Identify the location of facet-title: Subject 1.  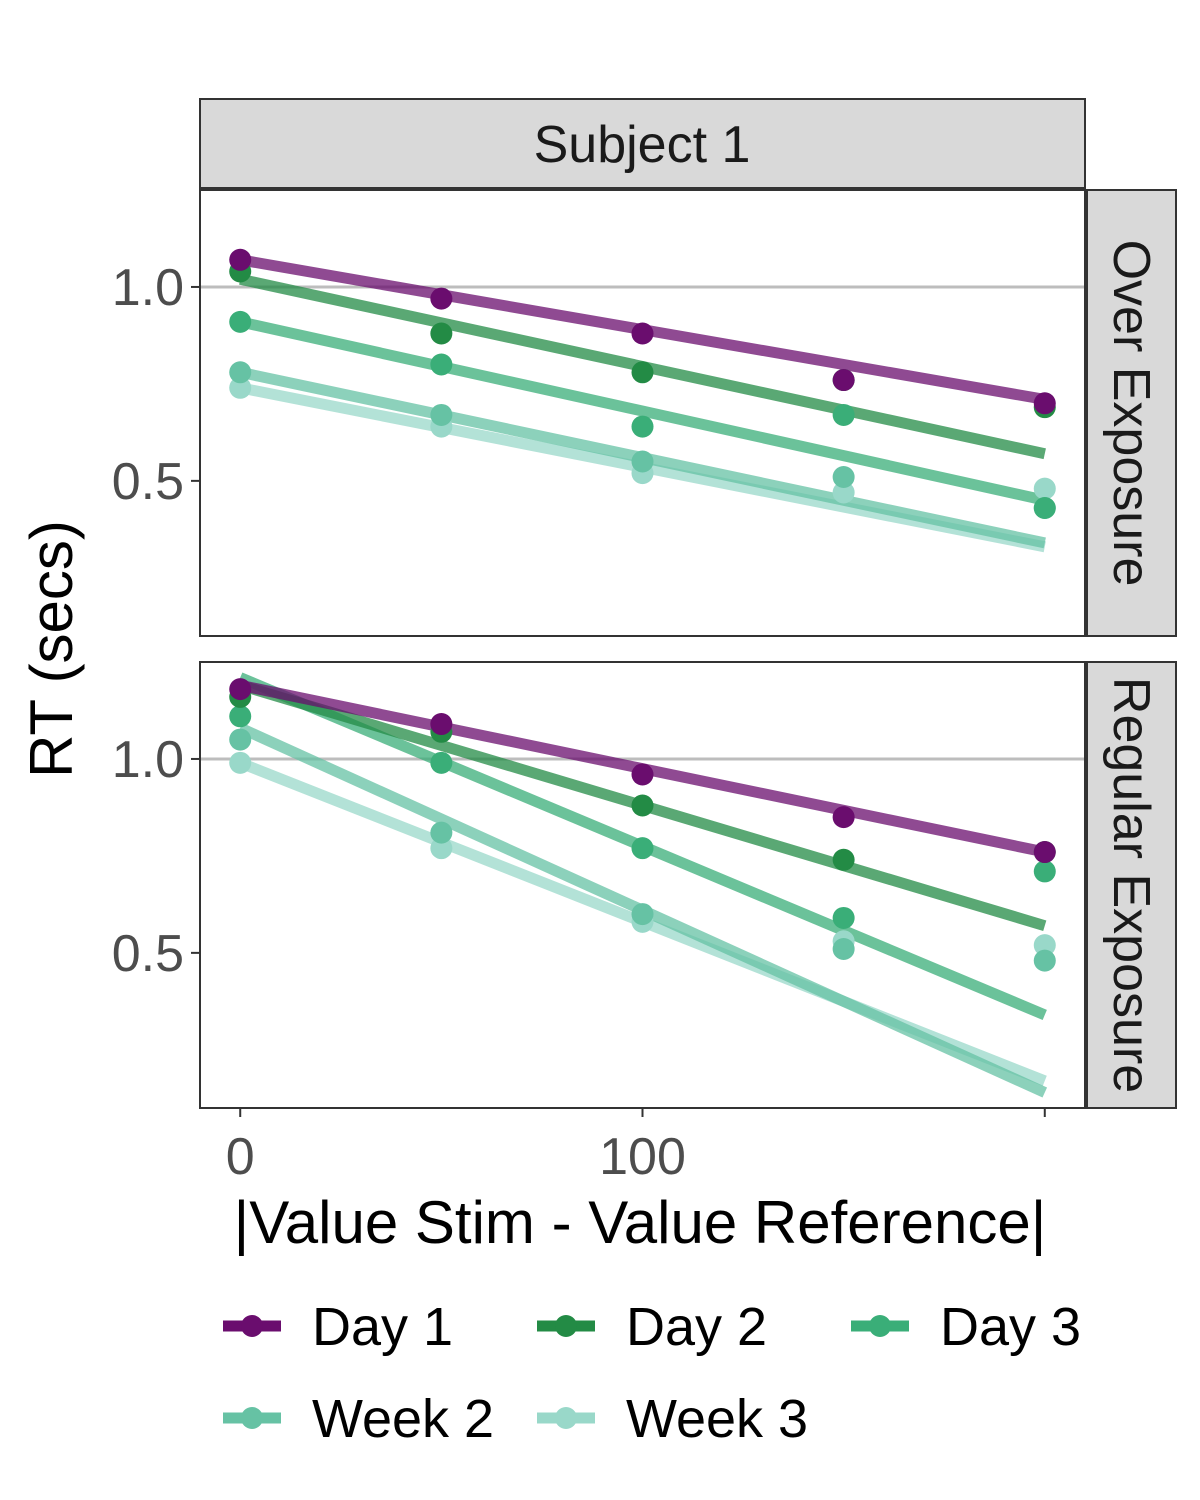
(642, 145).